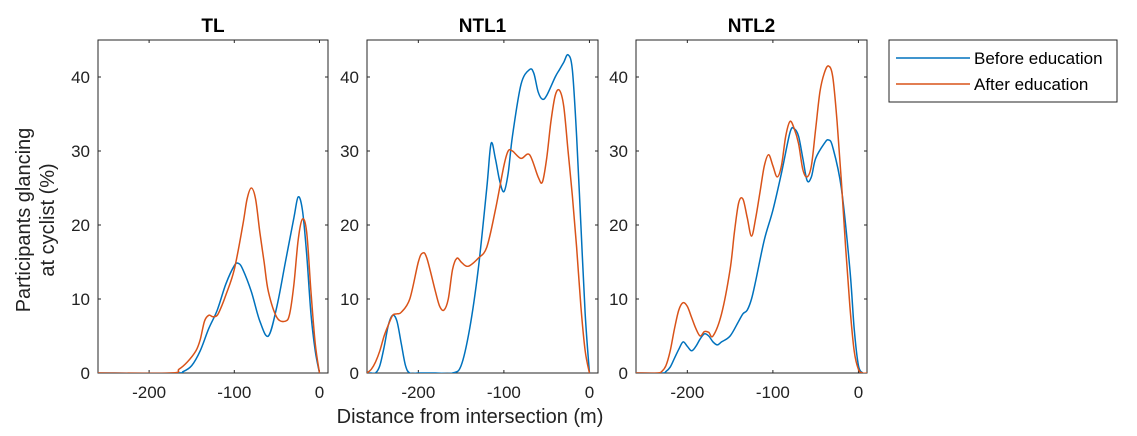 The width and height of the screenshot is (1137, 436). What do you see at coordinates (1031, 84) in the screenshot?
I see `legend-label-after: After education` at bounding box center [1031, 84].